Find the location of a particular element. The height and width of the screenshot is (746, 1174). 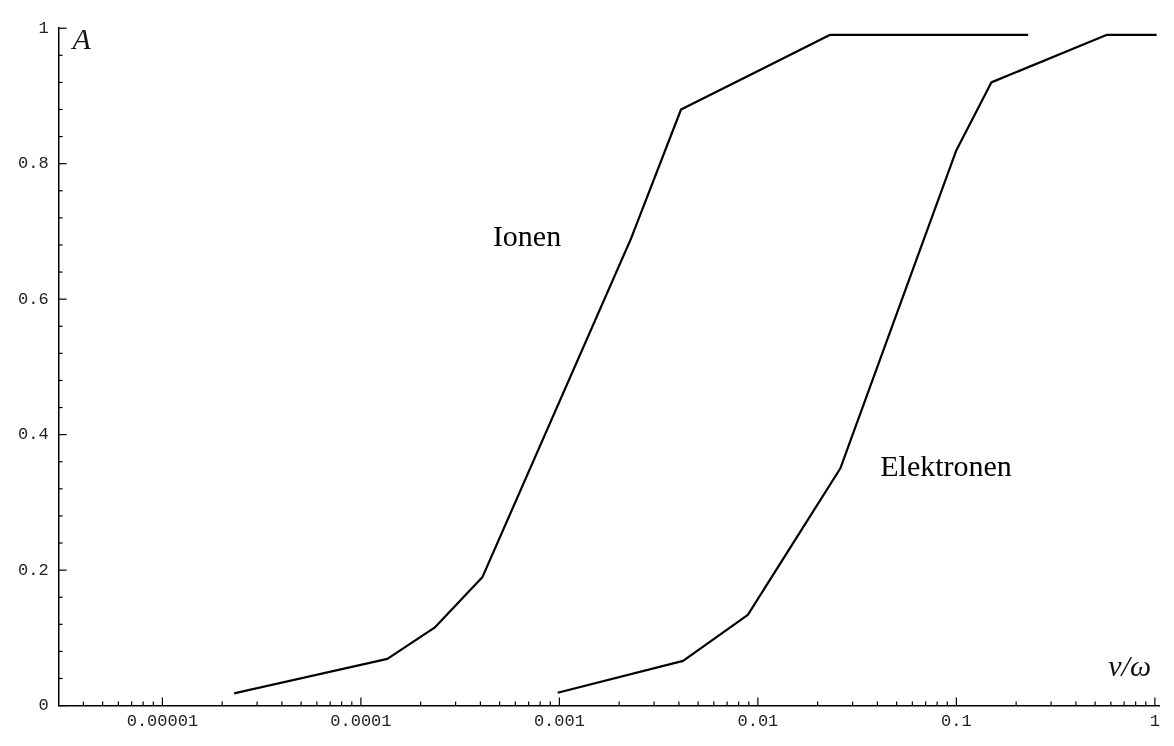

x-tick-label: 0.00001 is located at coordinates (162, 722).